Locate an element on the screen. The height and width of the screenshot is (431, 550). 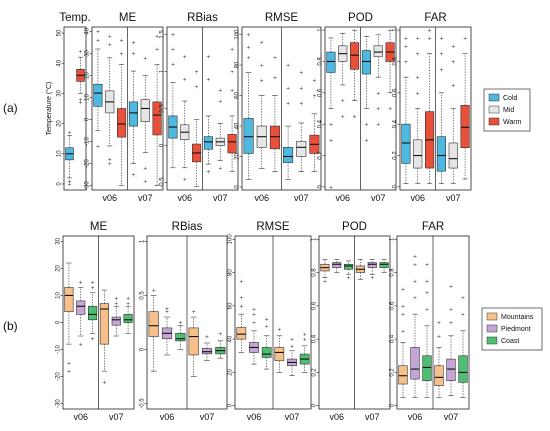
plot-title: Temp. is located at coordinates (74, 18).